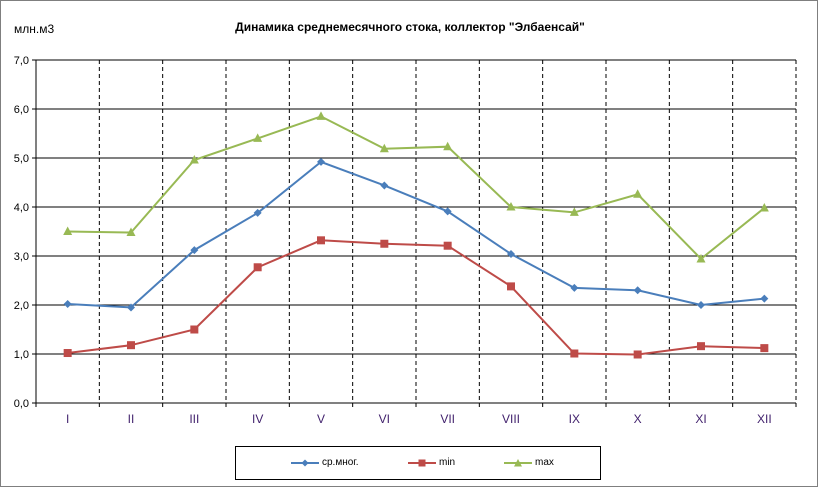  What do you see at coordinates (21, 159) in the screenshot?
I see `y-tick-label: 5,0` at bounding box center [21, 159].